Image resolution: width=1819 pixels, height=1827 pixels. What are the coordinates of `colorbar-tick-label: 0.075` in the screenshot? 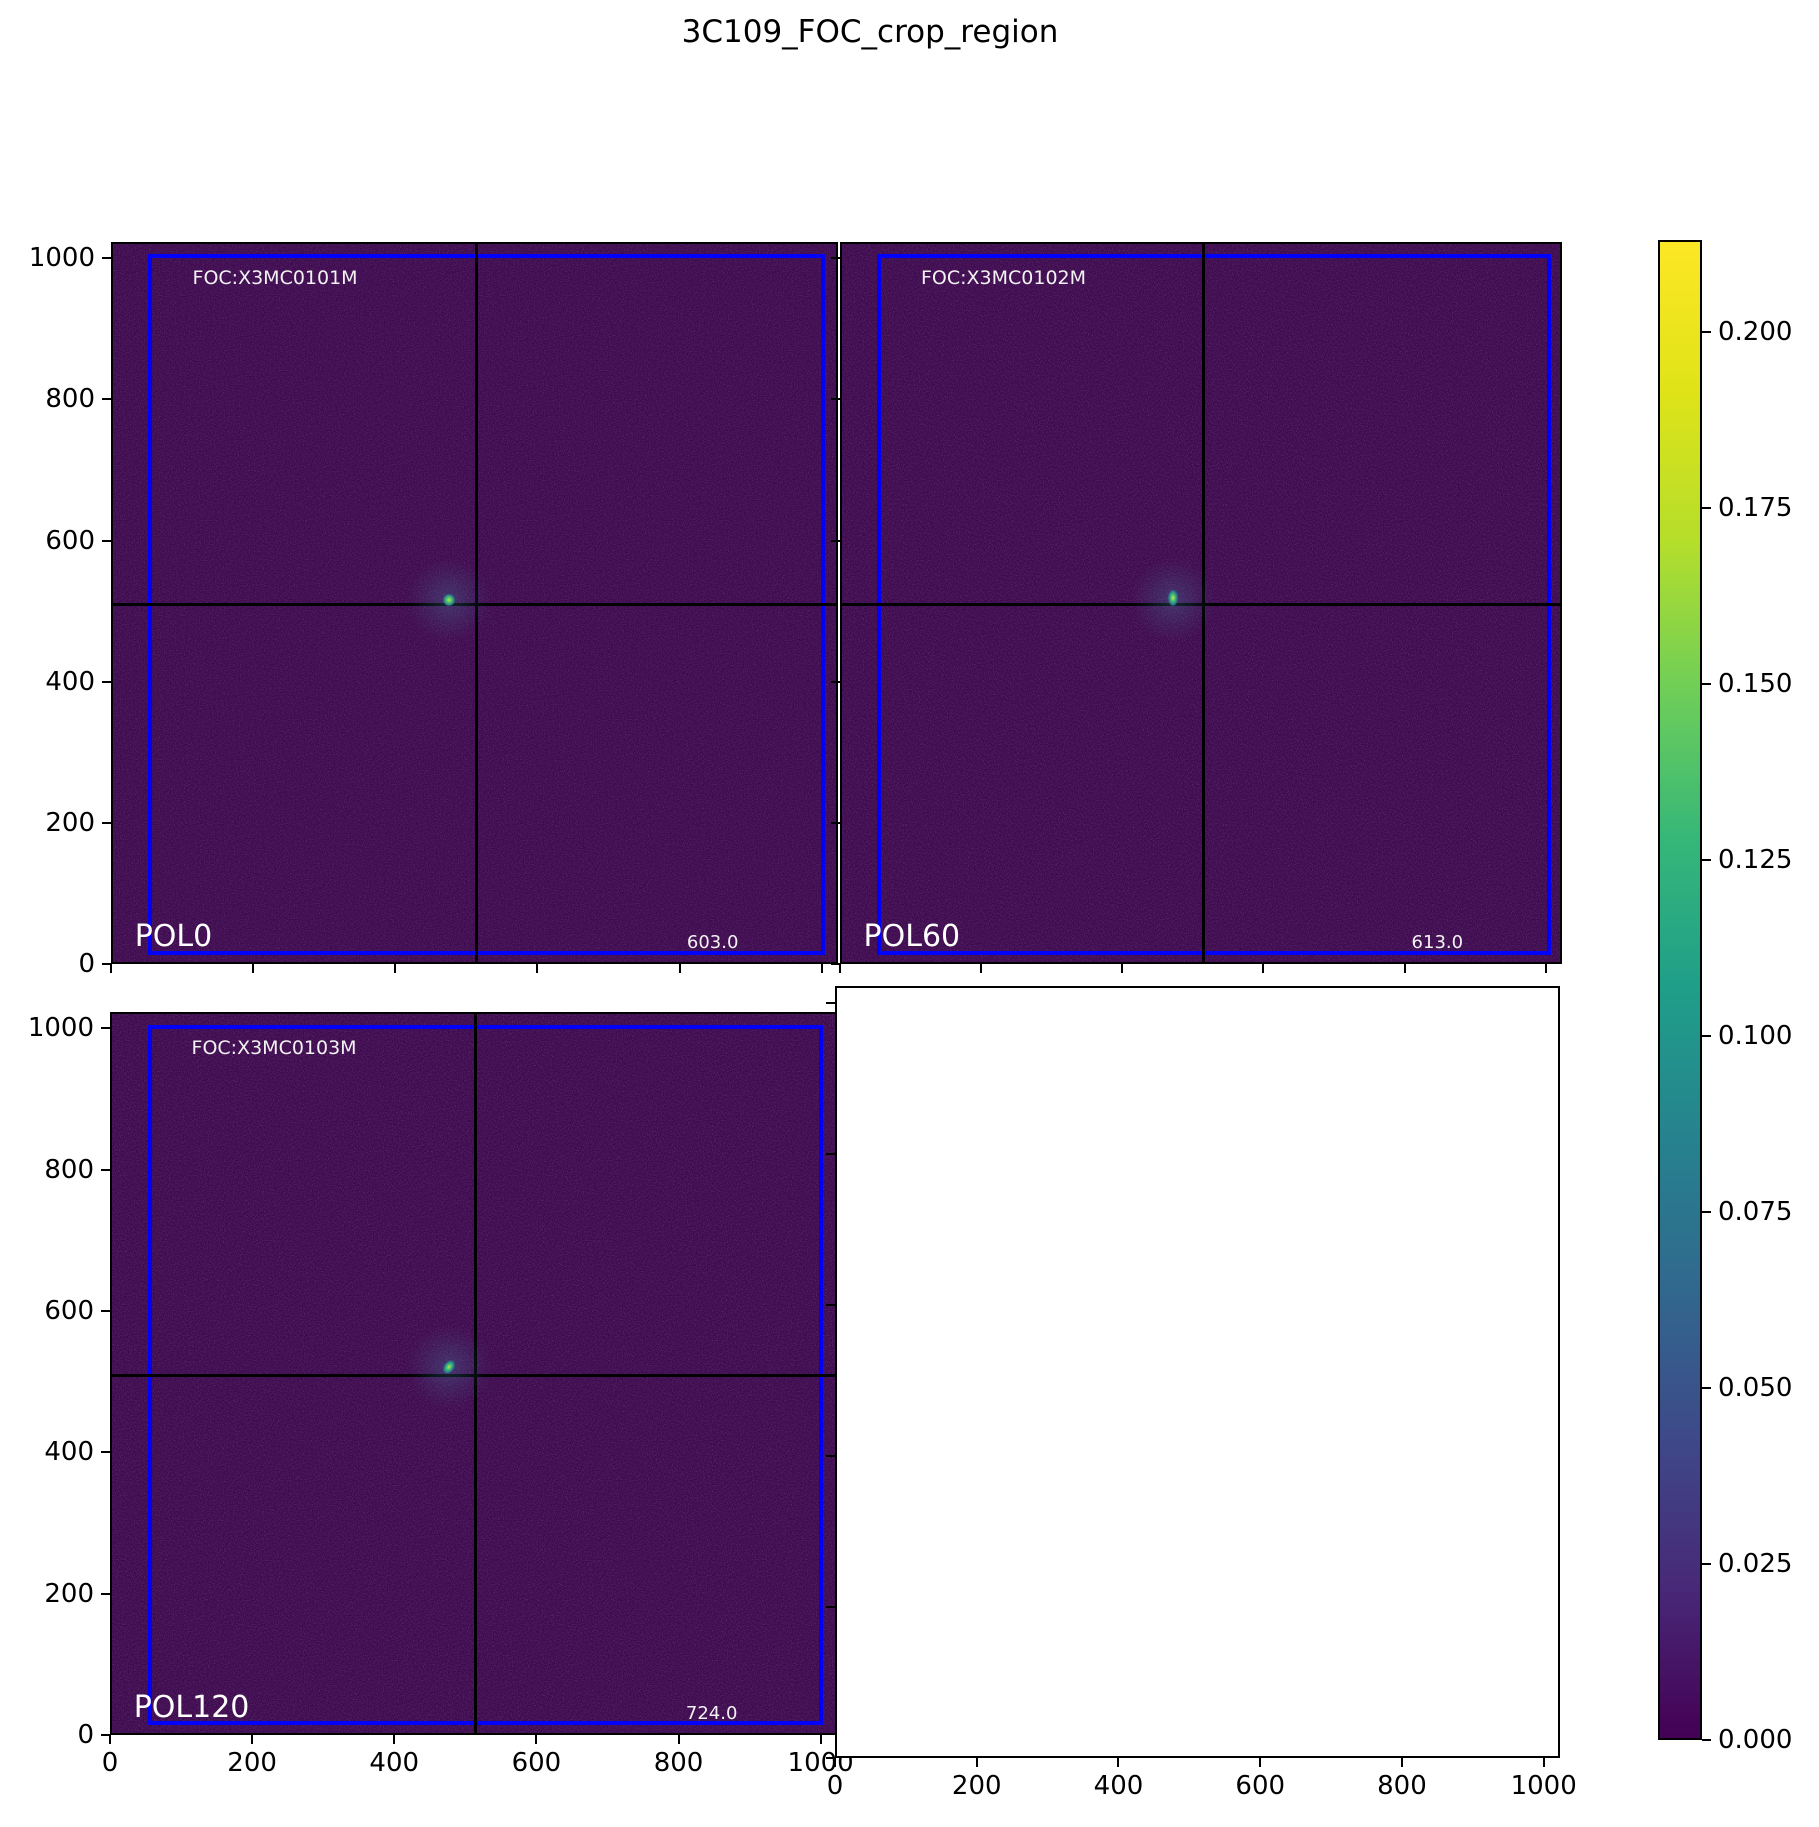 It's located at (1755, 1211).